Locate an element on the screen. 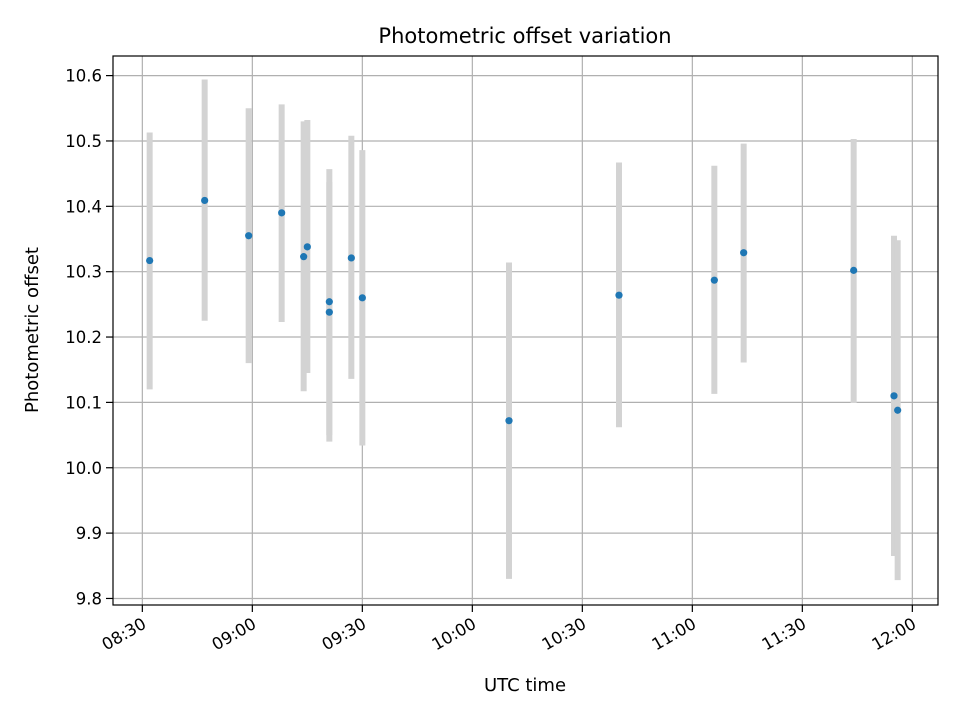 The height and width of the screenshot is (720, 960). y-tick-label: 10.6 is located at coordinates (83, 76).